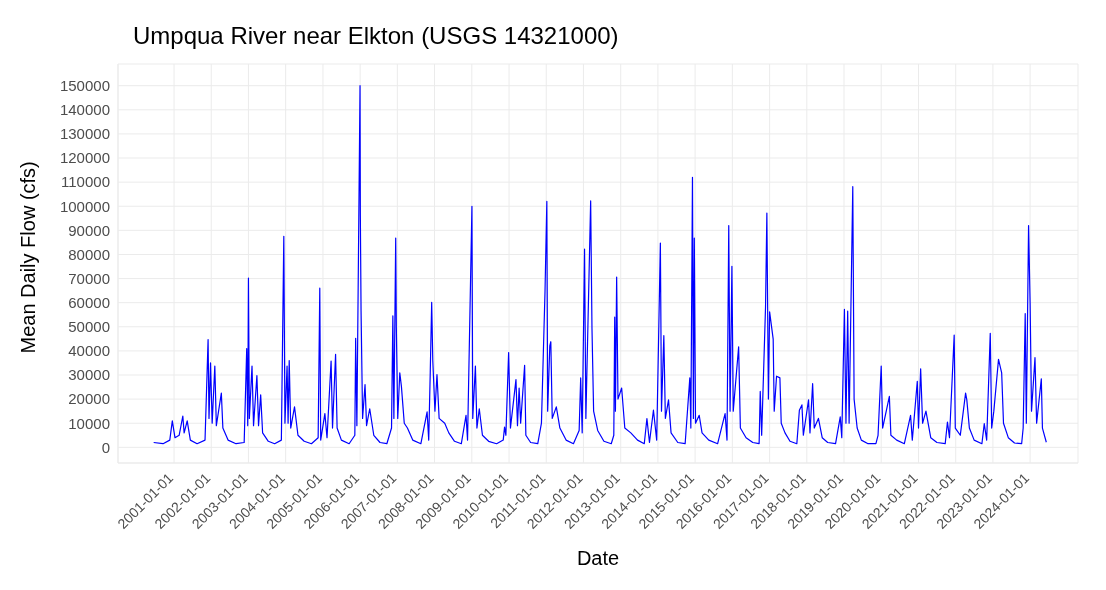 This screenshot has width=1106, height=590. What do you see at coordinates (28, 257) in the screenshot?
I see `y-axis-title: Mean Daily Flow (cfs)` at bounding box center [28, 257].